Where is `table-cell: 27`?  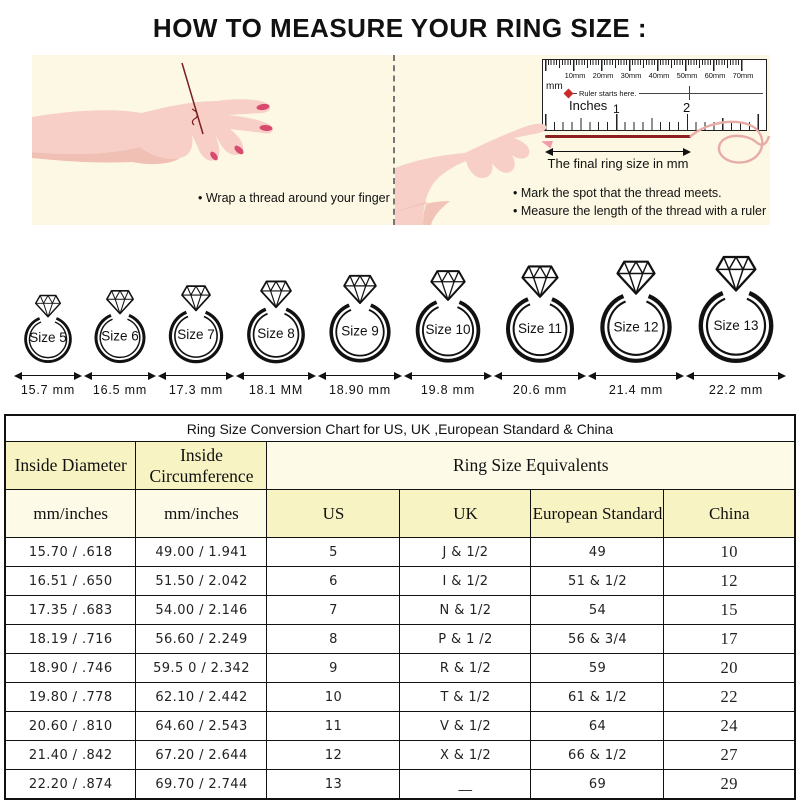 table-cell: 27 is located at coordinates (729, 755).